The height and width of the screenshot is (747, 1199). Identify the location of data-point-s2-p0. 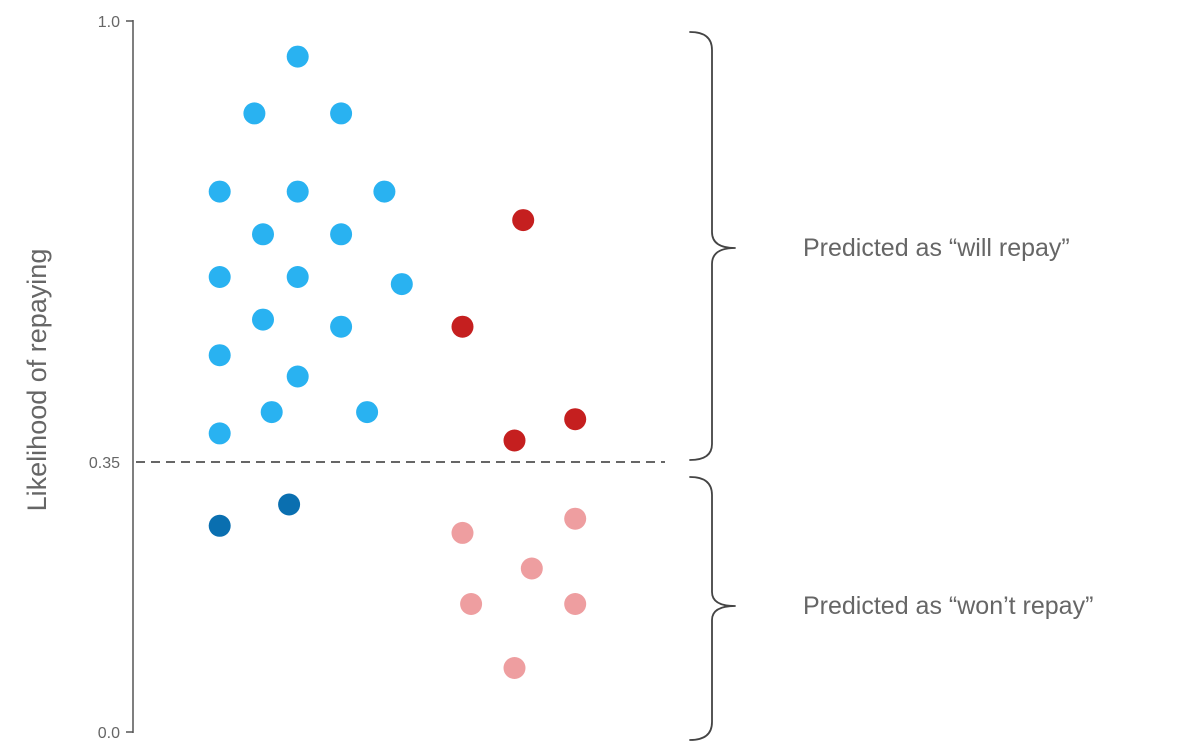
(523, 220).